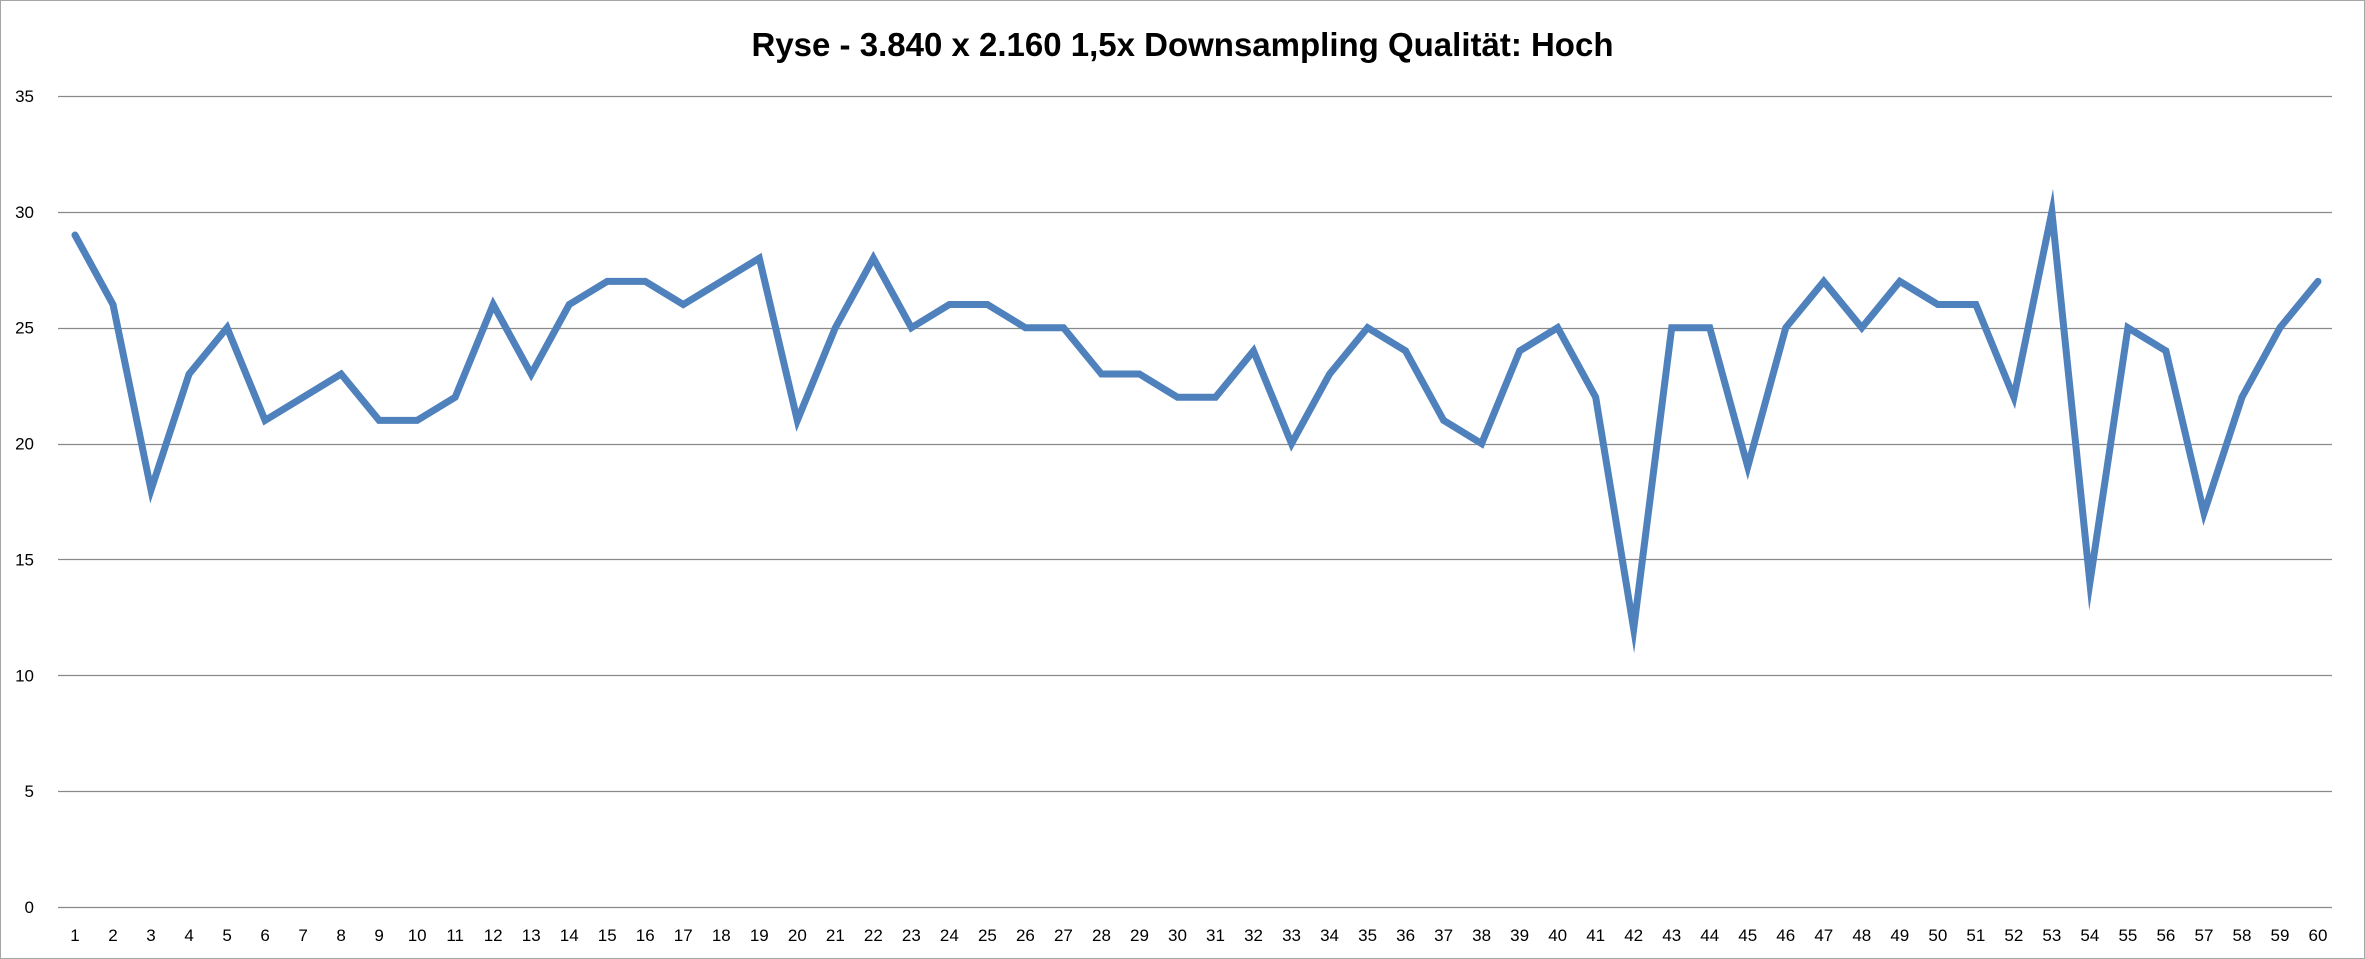  Describe the element at coordinates (74, 935) in the screenshot. I see `x-tick-label: 1` at that location.